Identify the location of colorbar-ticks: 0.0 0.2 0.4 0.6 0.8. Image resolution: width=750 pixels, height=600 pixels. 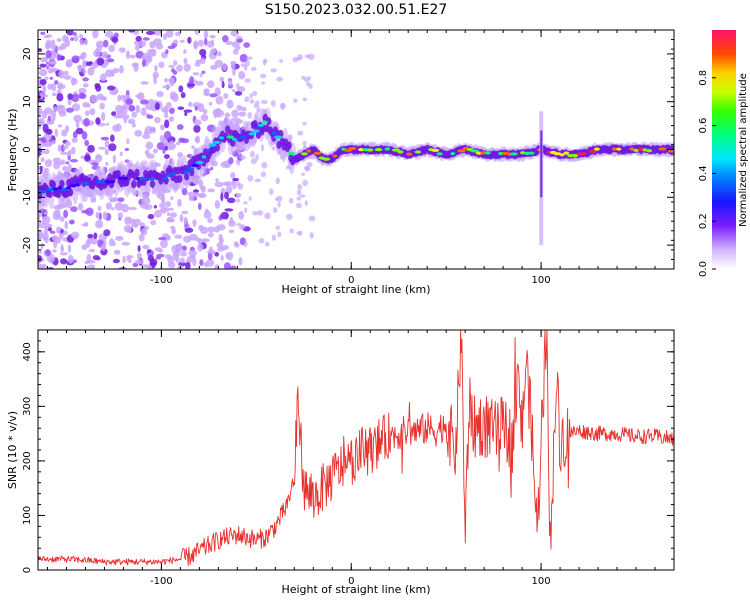
(707, 173).